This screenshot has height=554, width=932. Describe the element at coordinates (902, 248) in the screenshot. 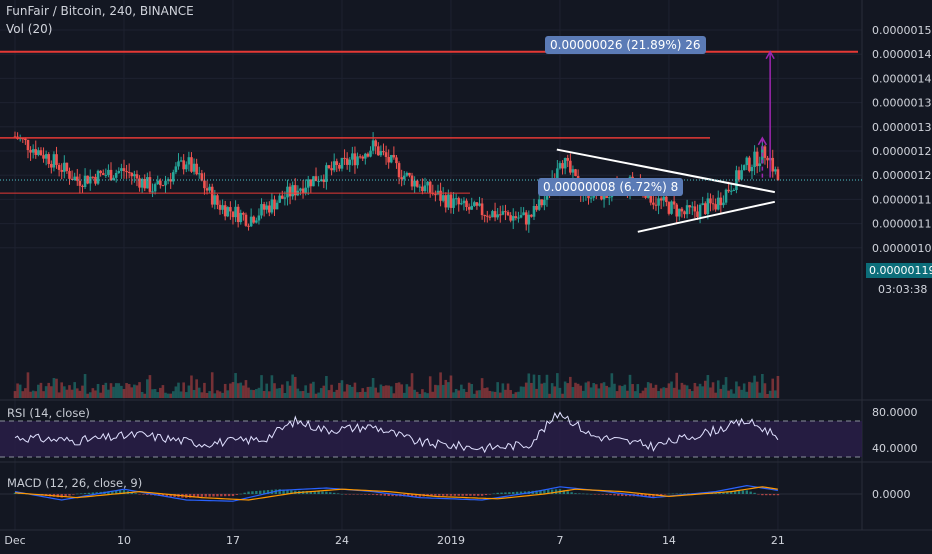

I see `price-axis-label: 0.00000105` at that location.